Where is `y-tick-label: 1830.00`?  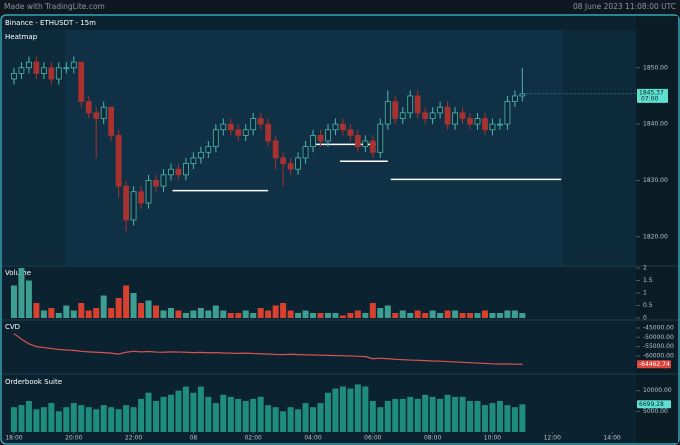
y-tick-label: 1830.00 is located at coordinates (655, 180).